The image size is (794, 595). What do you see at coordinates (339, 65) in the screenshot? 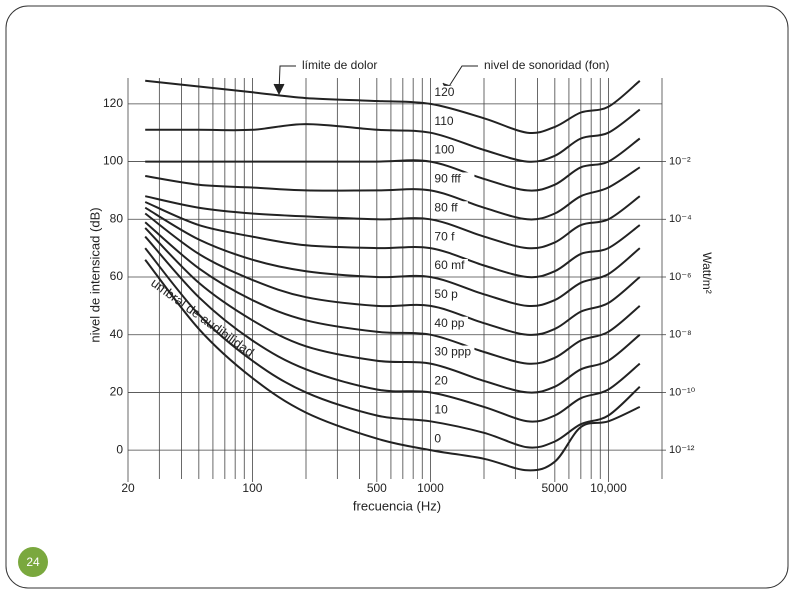
I see `annotation: límite de dolor` at bounding box center [339, 65].